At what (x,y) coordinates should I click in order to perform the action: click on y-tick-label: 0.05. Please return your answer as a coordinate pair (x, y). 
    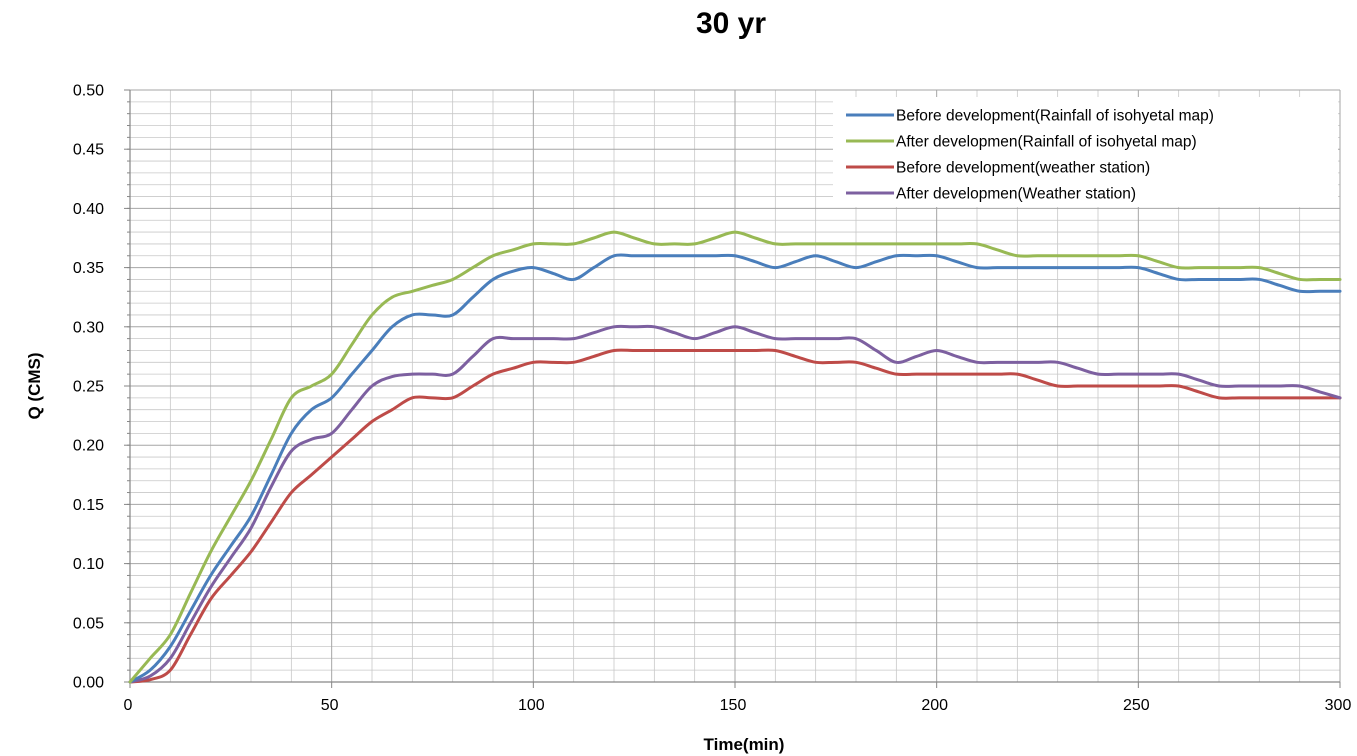
    Looking at the image, I should click on (88, 623).